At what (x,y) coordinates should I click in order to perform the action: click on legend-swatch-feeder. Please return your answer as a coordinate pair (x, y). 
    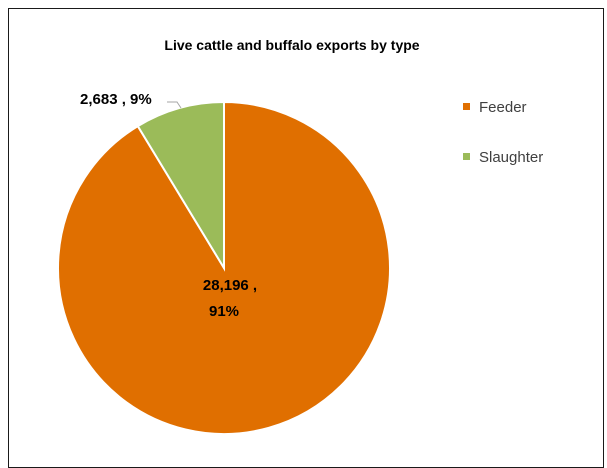
    Looking at the image, I should click on (466, 106).